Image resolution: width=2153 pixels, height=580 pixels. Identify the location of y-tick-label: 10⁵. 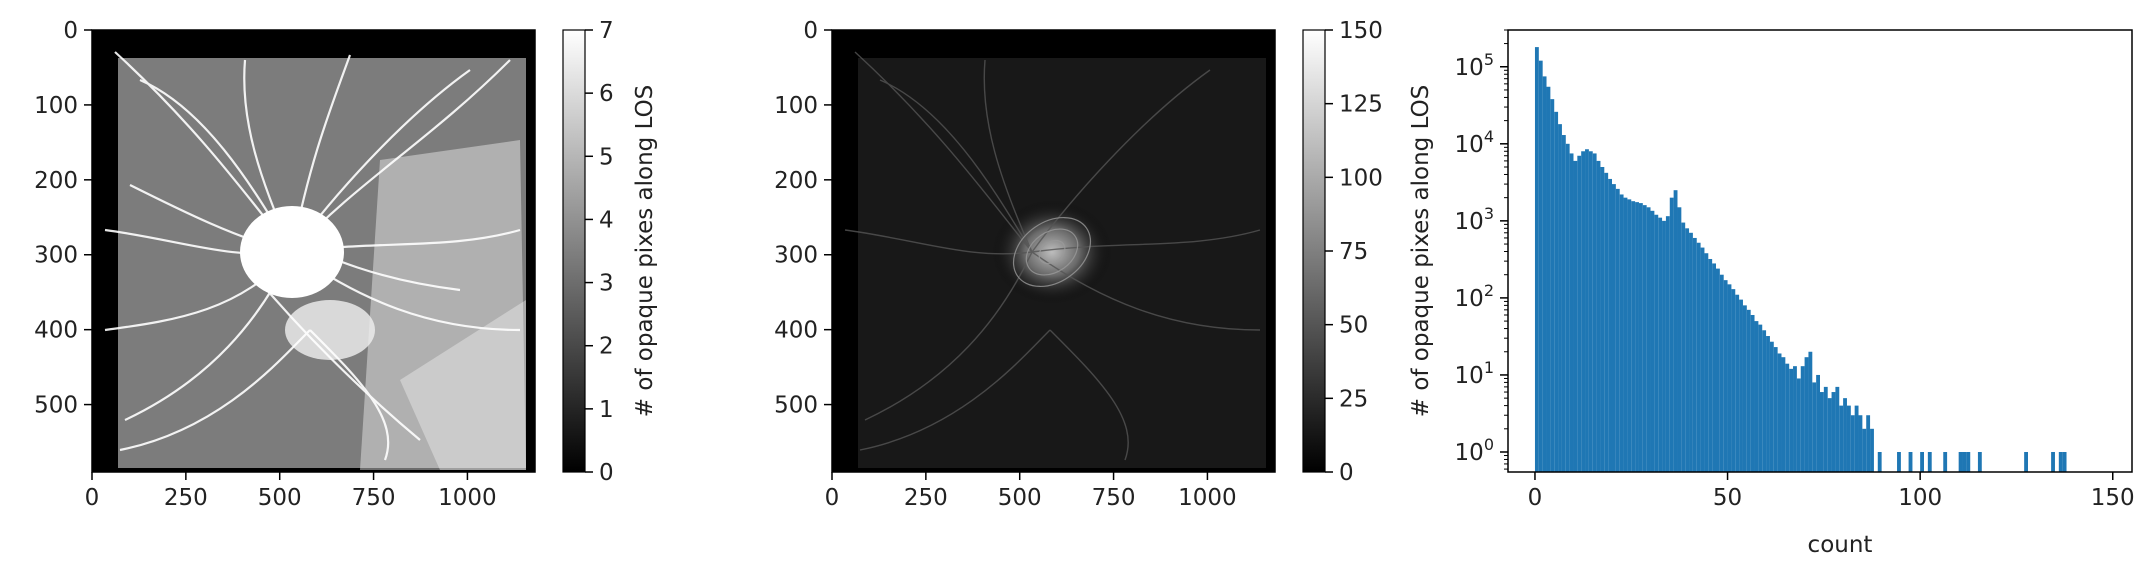
(1474, 65).